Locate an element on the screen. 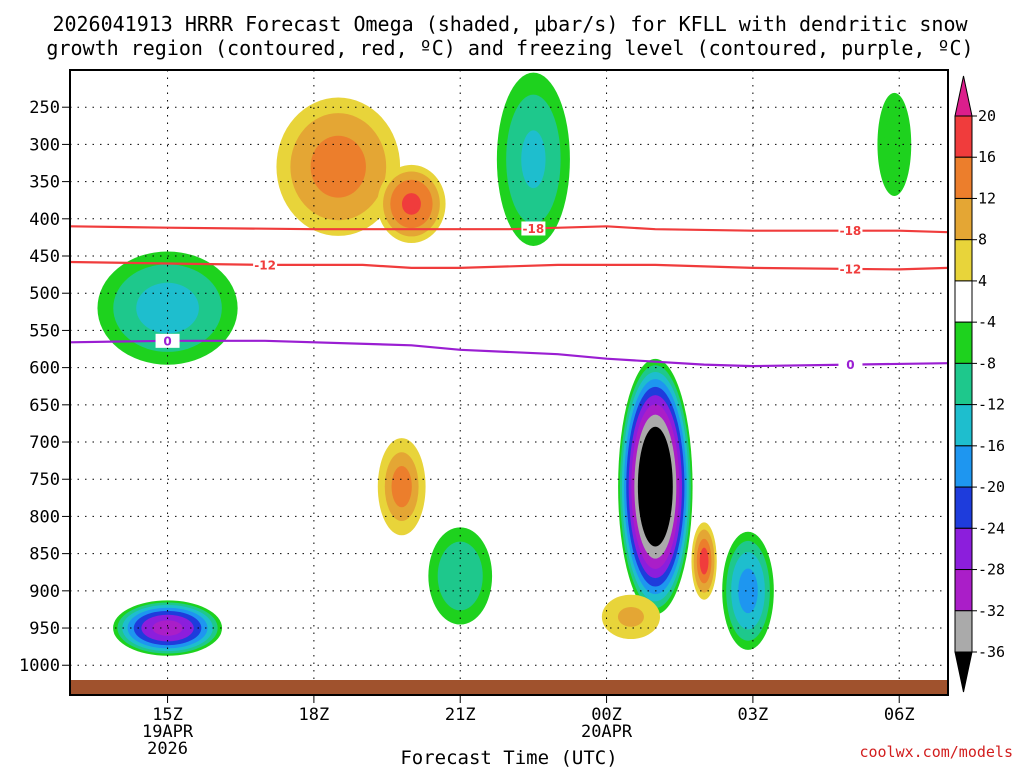 The height and width of the screenshot is (768, 1024). x-tick-label-18Z: 18Z is located at coordinates (314, 715).